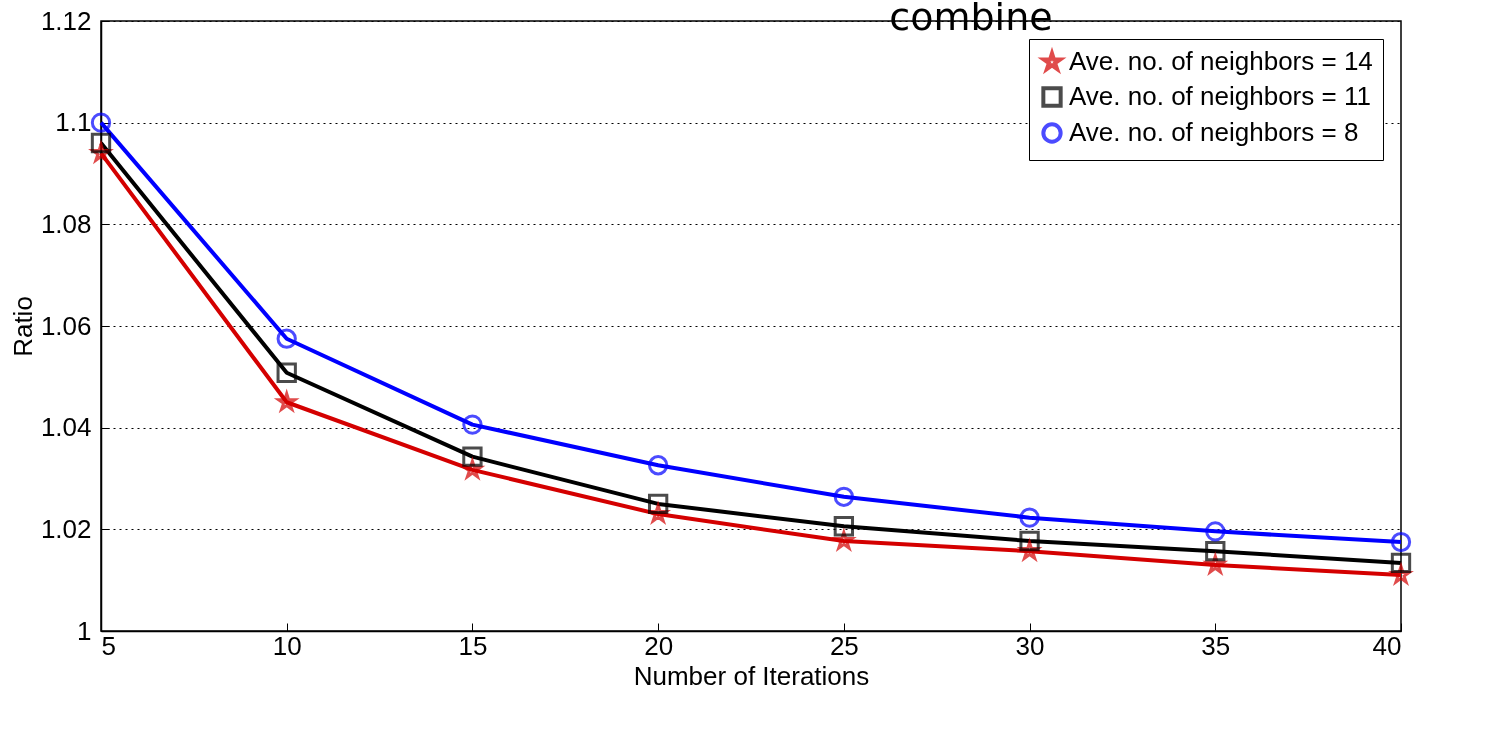 This screenshot has height=743, width=1506. I want to click on x-tick-label: 20, so click(659, 645).